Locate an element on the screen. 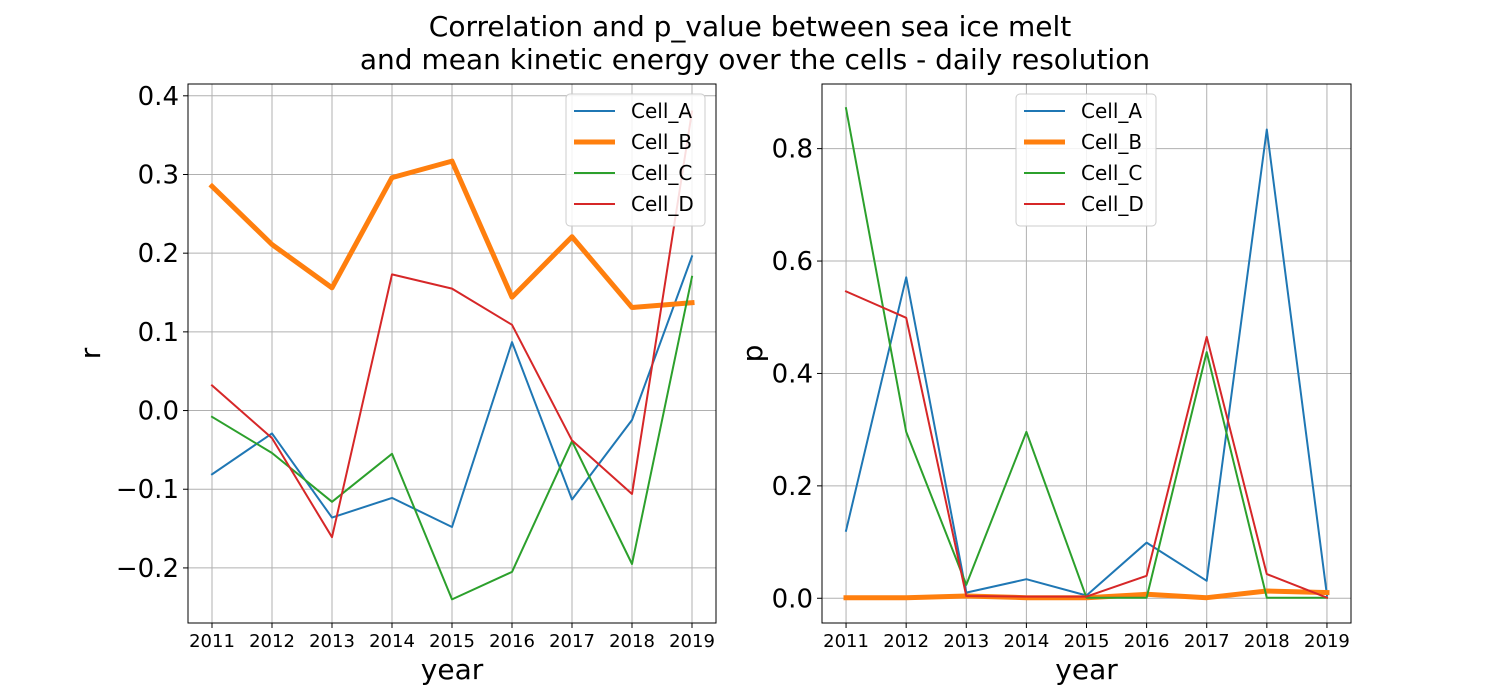 This screenshot has height=700, width=1500. series-line-cell-a is located at coordinates (452, 391).